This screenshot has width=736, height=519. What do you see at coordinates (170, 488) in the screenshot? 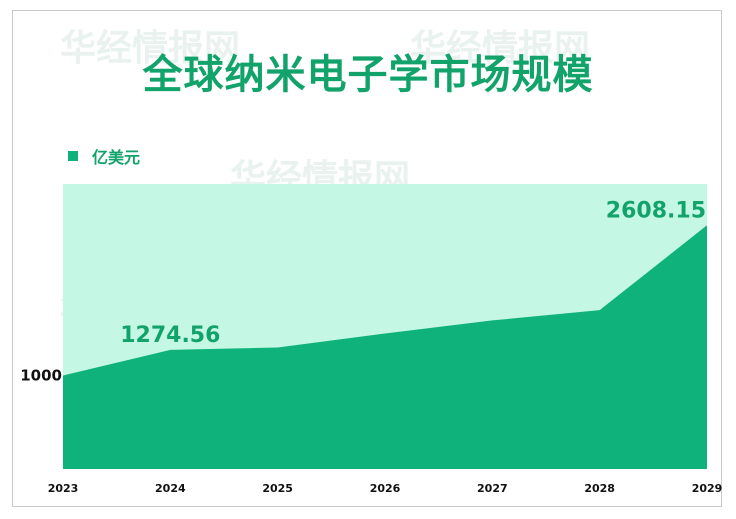
I see `x-tick-label: 2024` at bounding box center [170, 488].